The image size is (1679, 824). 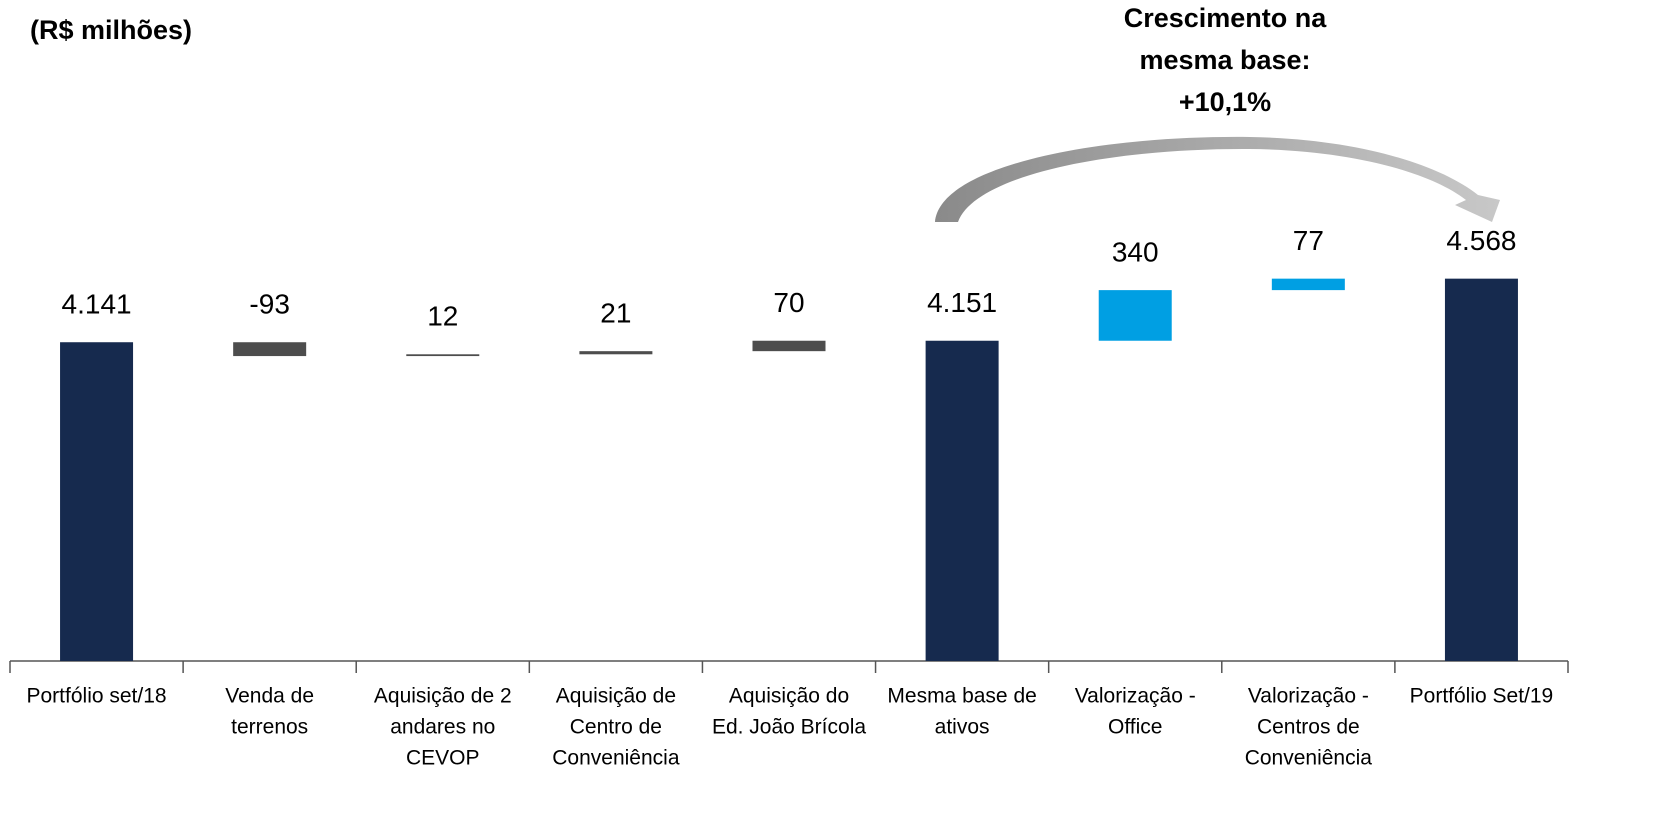 What do you see at coordinates (961, 696) in the screenshot?
I see `x-tick-label: Mesma base de` at bounding box center [961, 696].